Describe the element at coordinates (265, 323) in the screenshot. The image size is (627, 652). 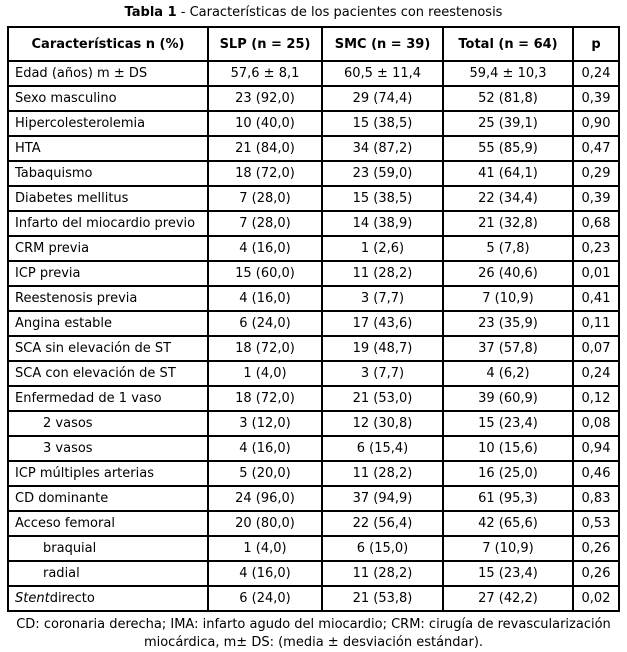
I see `cell-slp: 6 (24,0)` at that location.